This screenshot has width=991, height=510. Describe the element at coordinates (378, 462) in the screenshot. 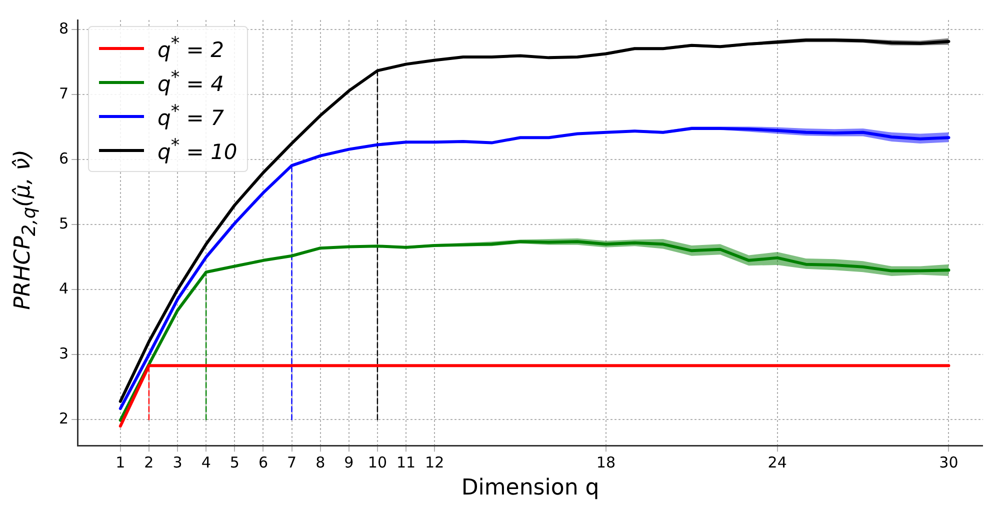

I see `x-tick-label: 10` at that location.